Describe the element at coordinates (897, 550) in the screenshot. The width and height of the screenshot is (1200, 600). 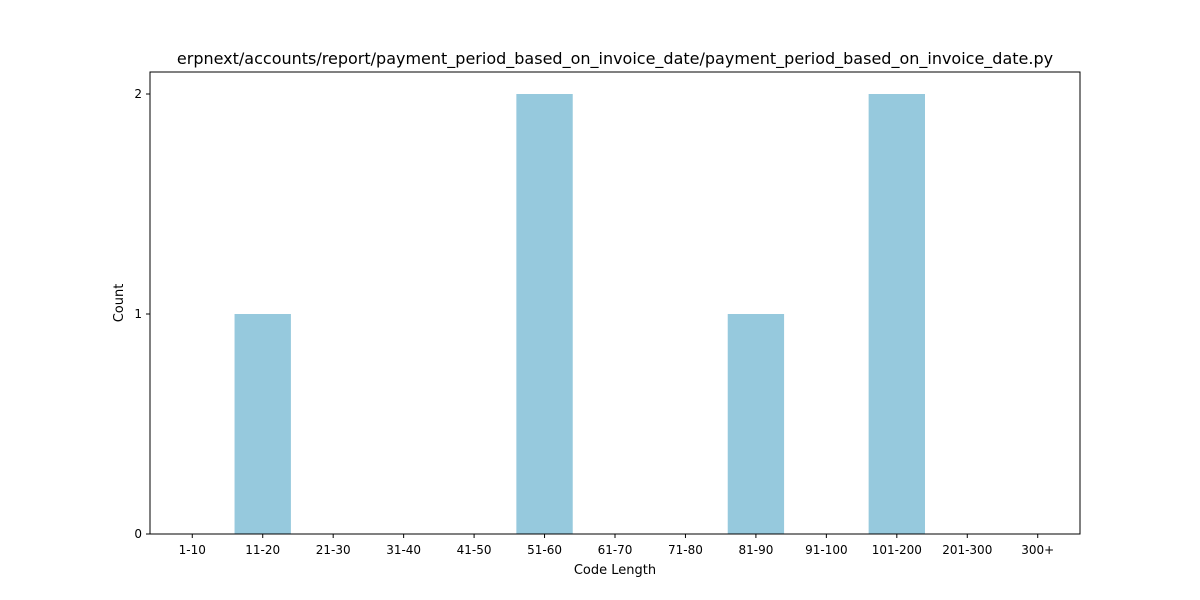
I see `x-tick-label: 101-200` at that location.